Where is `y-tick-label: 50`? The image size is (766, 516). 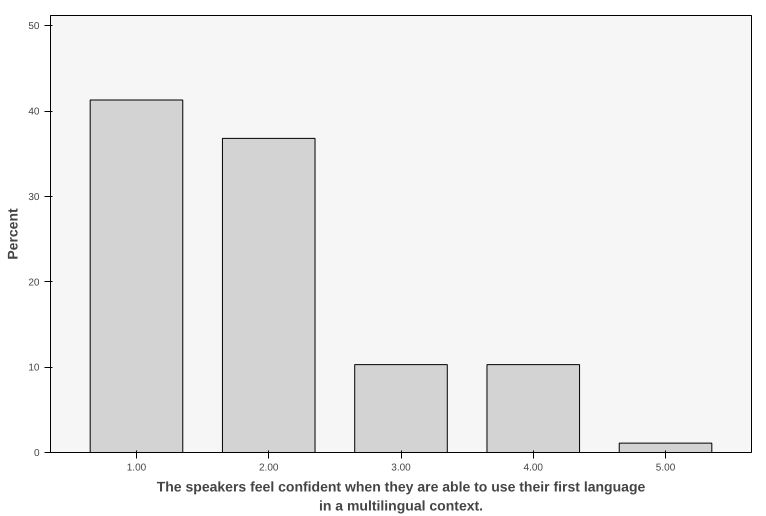 y-tick-label: 50 is located at coordinates (34, 26).